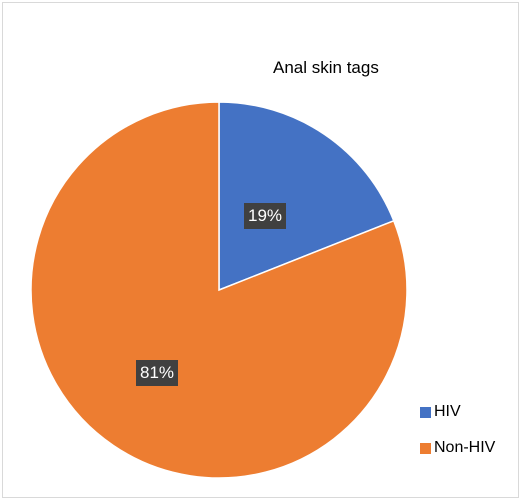 The image size is (523, 502). What do you see at coordinates (306, 196) in the screenshot?
I see `pie-slice-hiv` at bounding box center [306, 196].